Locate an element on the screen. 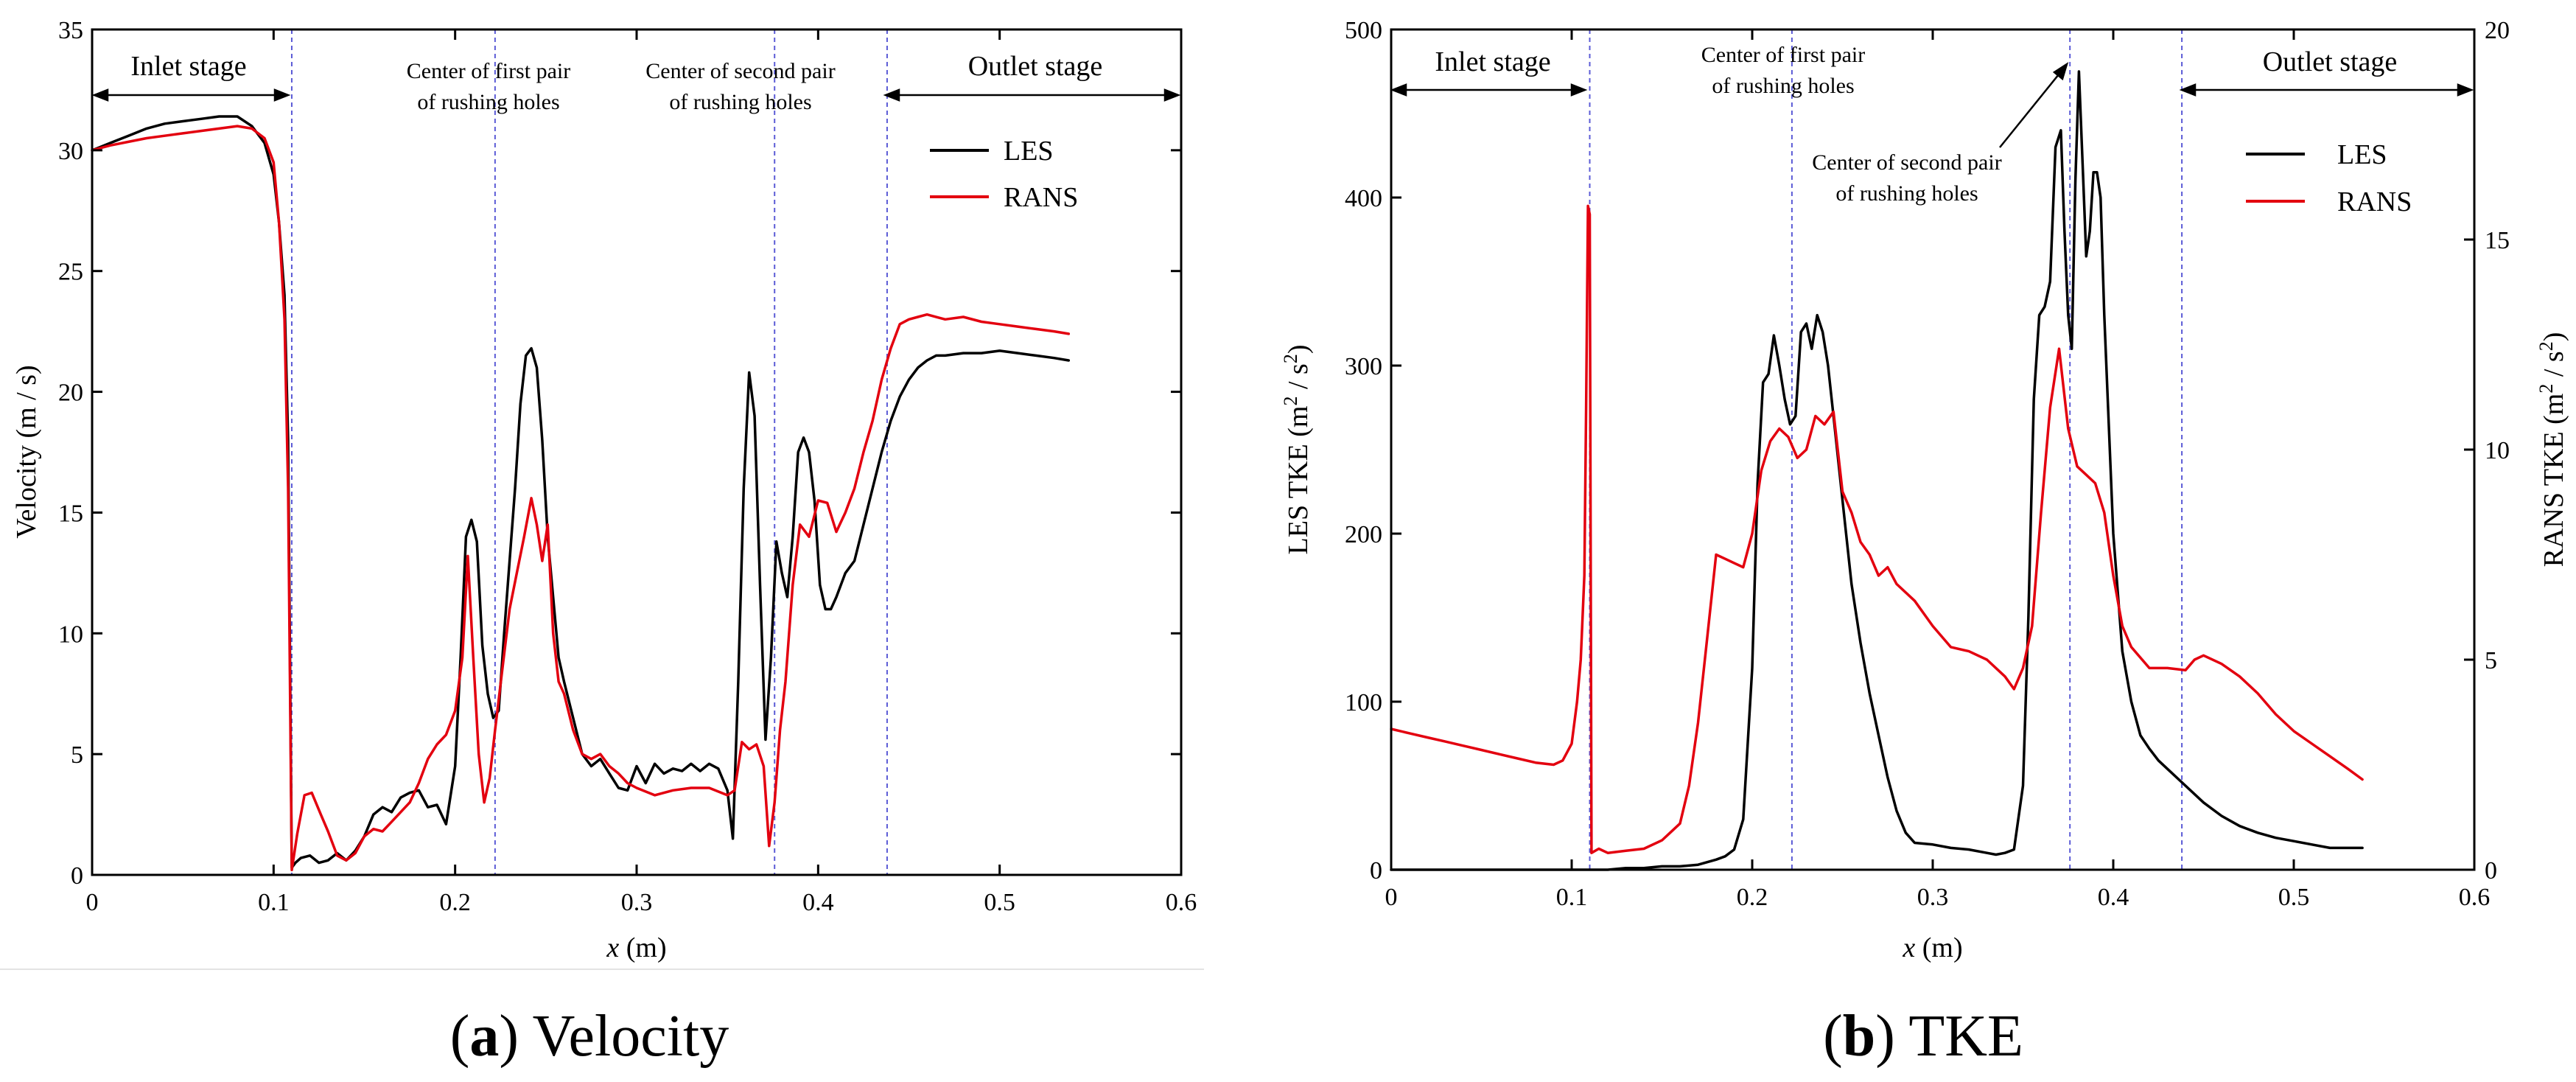  panel-b-annotation-pointer-arrow is located at coordinates (2034, 105).